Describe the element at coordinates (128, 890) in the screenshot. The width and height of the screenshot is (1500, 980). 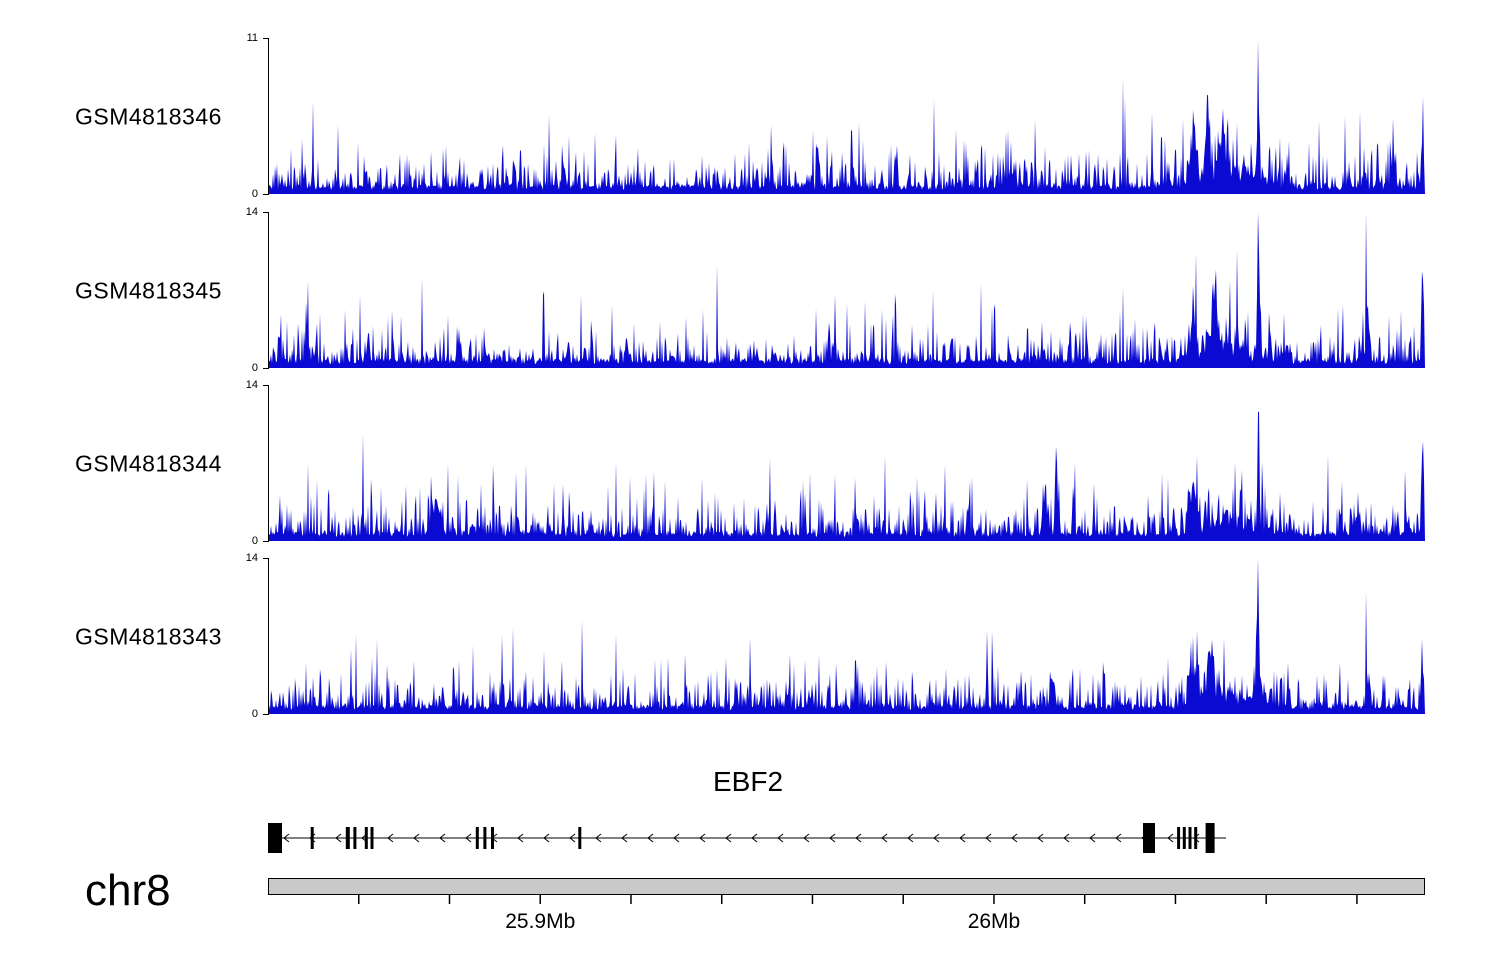
I see `chromosome-label: chr8` at that location.